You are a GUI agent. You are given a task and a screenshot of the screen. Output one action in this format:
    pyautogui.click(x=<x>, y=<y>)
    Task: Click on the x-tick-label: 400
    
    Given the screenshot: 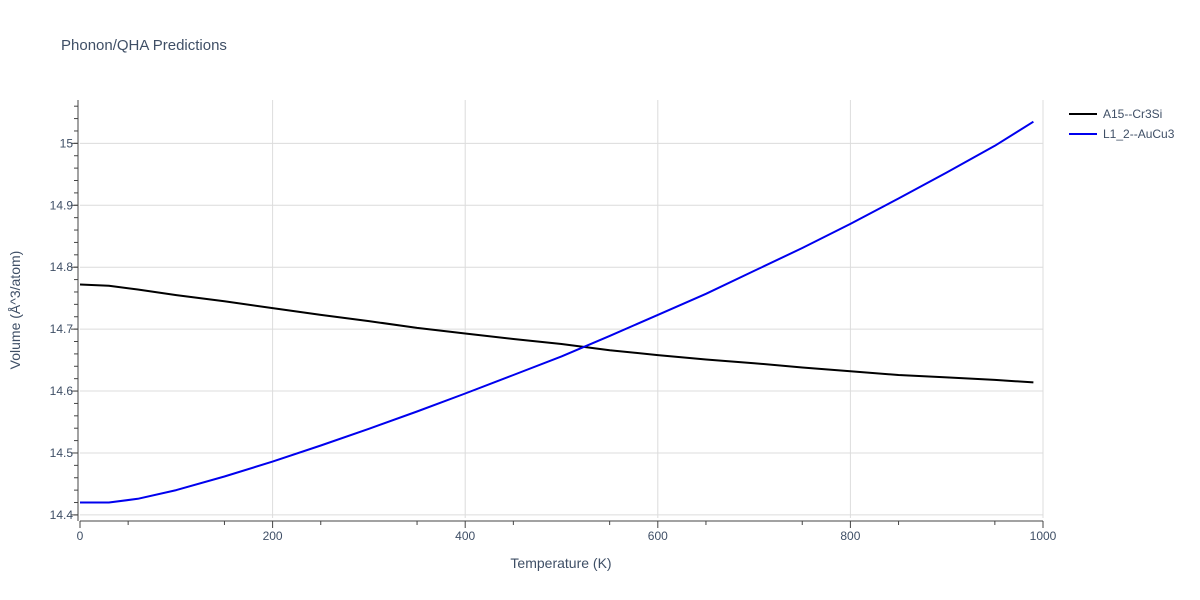 What is the action you would take?
    pyautogui.click(x=465, y=536)
    